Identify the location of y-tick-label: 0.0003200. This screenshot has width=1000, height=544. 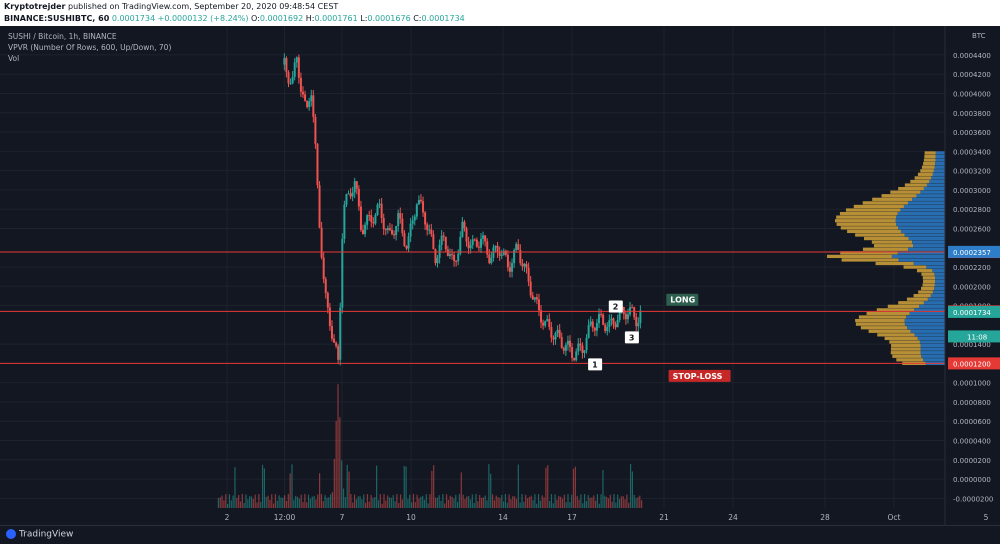
(972, 172).